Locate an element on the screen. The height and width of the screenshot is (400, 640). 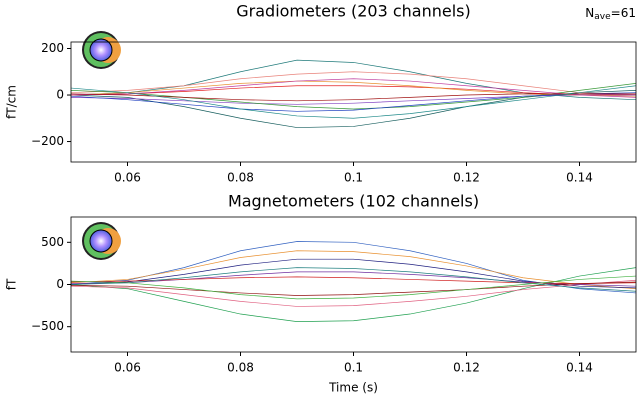
annotation-part: N is located at coordinates (589, 13).